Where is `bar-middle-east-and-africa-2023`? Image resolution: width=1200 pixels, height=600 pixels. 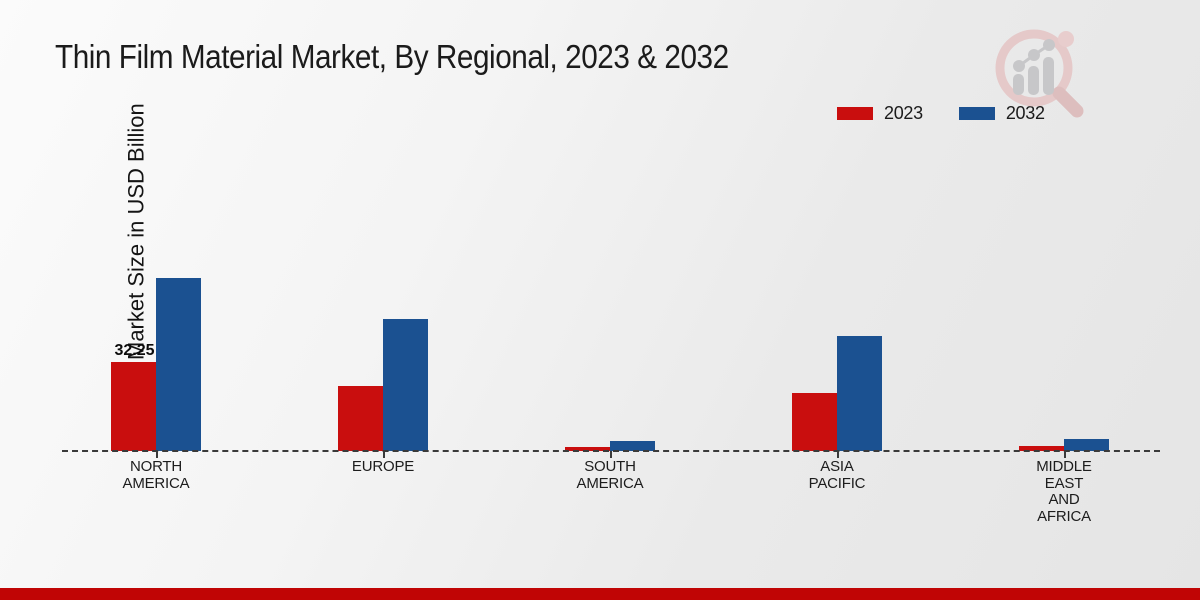
bar-middle-east-and-africa-2023 is located at coordinates (1041, 448).